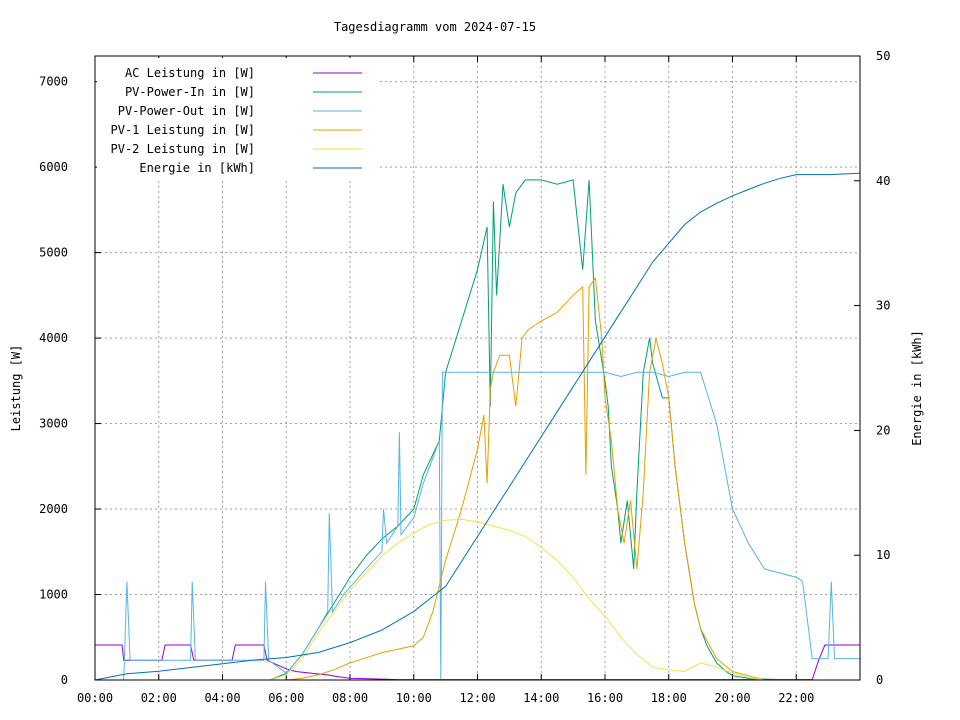  I want to click on legend-label: AC Leistung in [W], so click(190, 73).